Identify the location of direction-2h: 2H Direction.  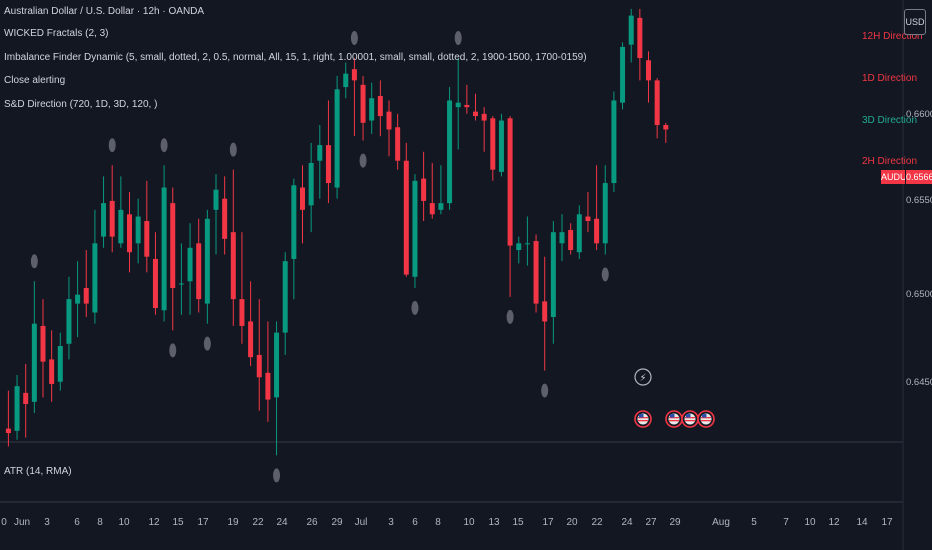
(890, 161).